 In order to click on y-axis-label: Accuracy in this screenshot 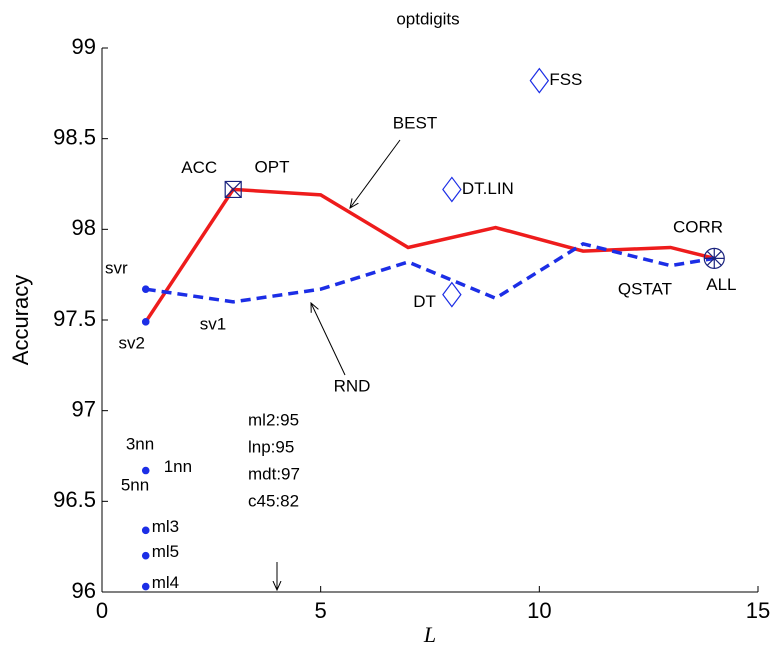, I will do `click(20, 320)`.